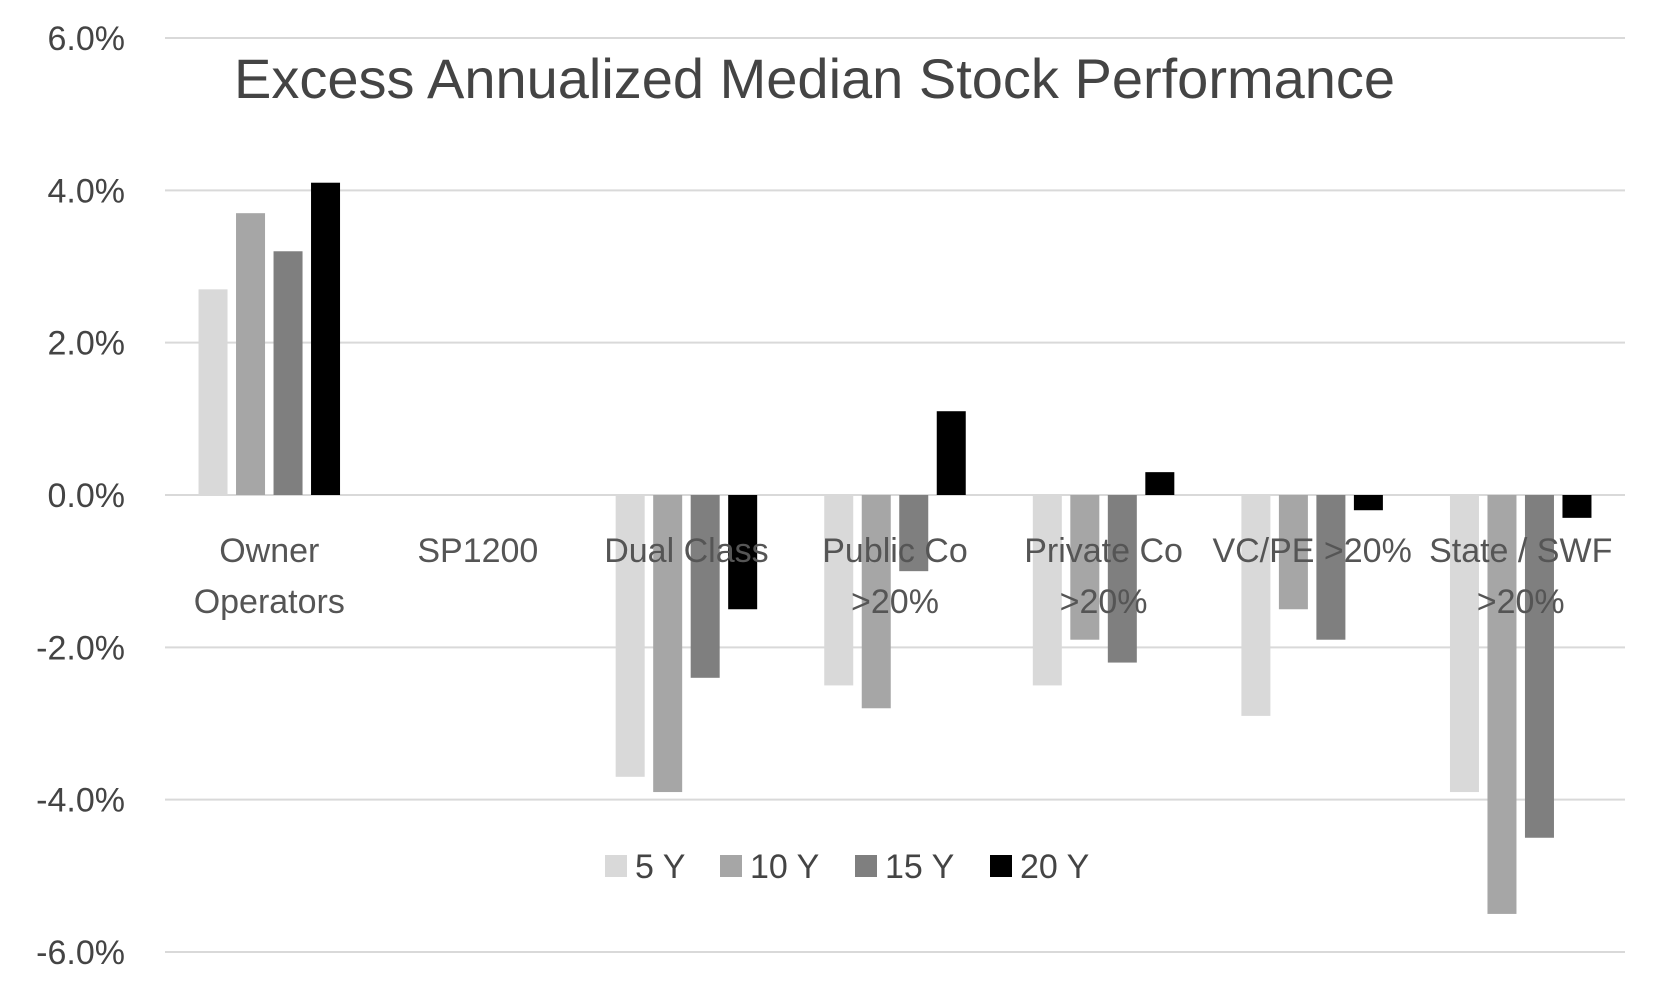  Describe the element at coordinates (660, 867) in the screenshot. I see `legend-label: 5 Y` at that location.